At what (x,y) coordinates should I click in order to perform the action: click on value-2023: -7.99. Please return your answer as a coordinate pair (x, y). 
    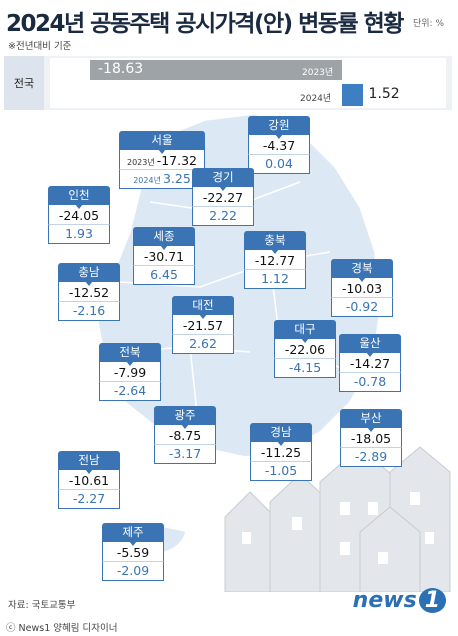
    Looking at the image, I should click on (130, 371).